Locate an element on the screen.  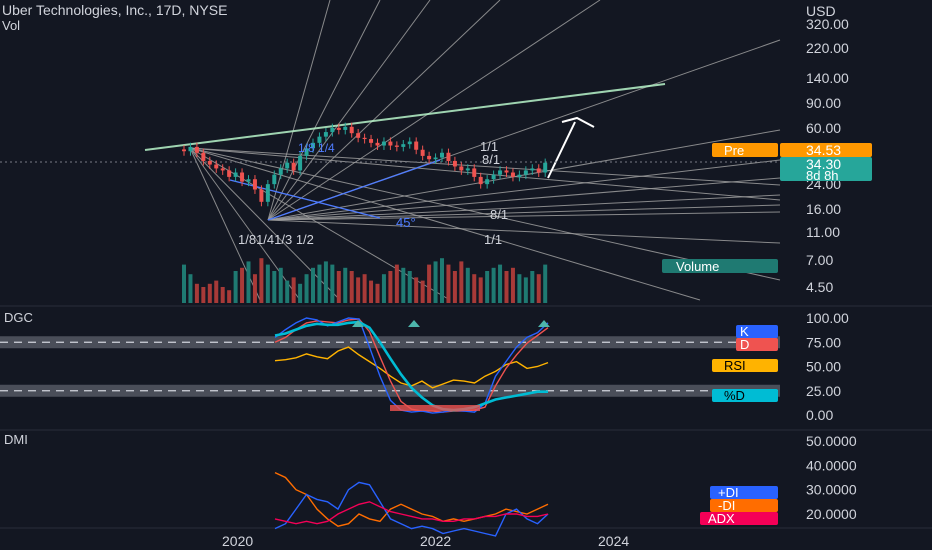
dgc-axis-tick: 50.00 is located at coordinates (823, 367).